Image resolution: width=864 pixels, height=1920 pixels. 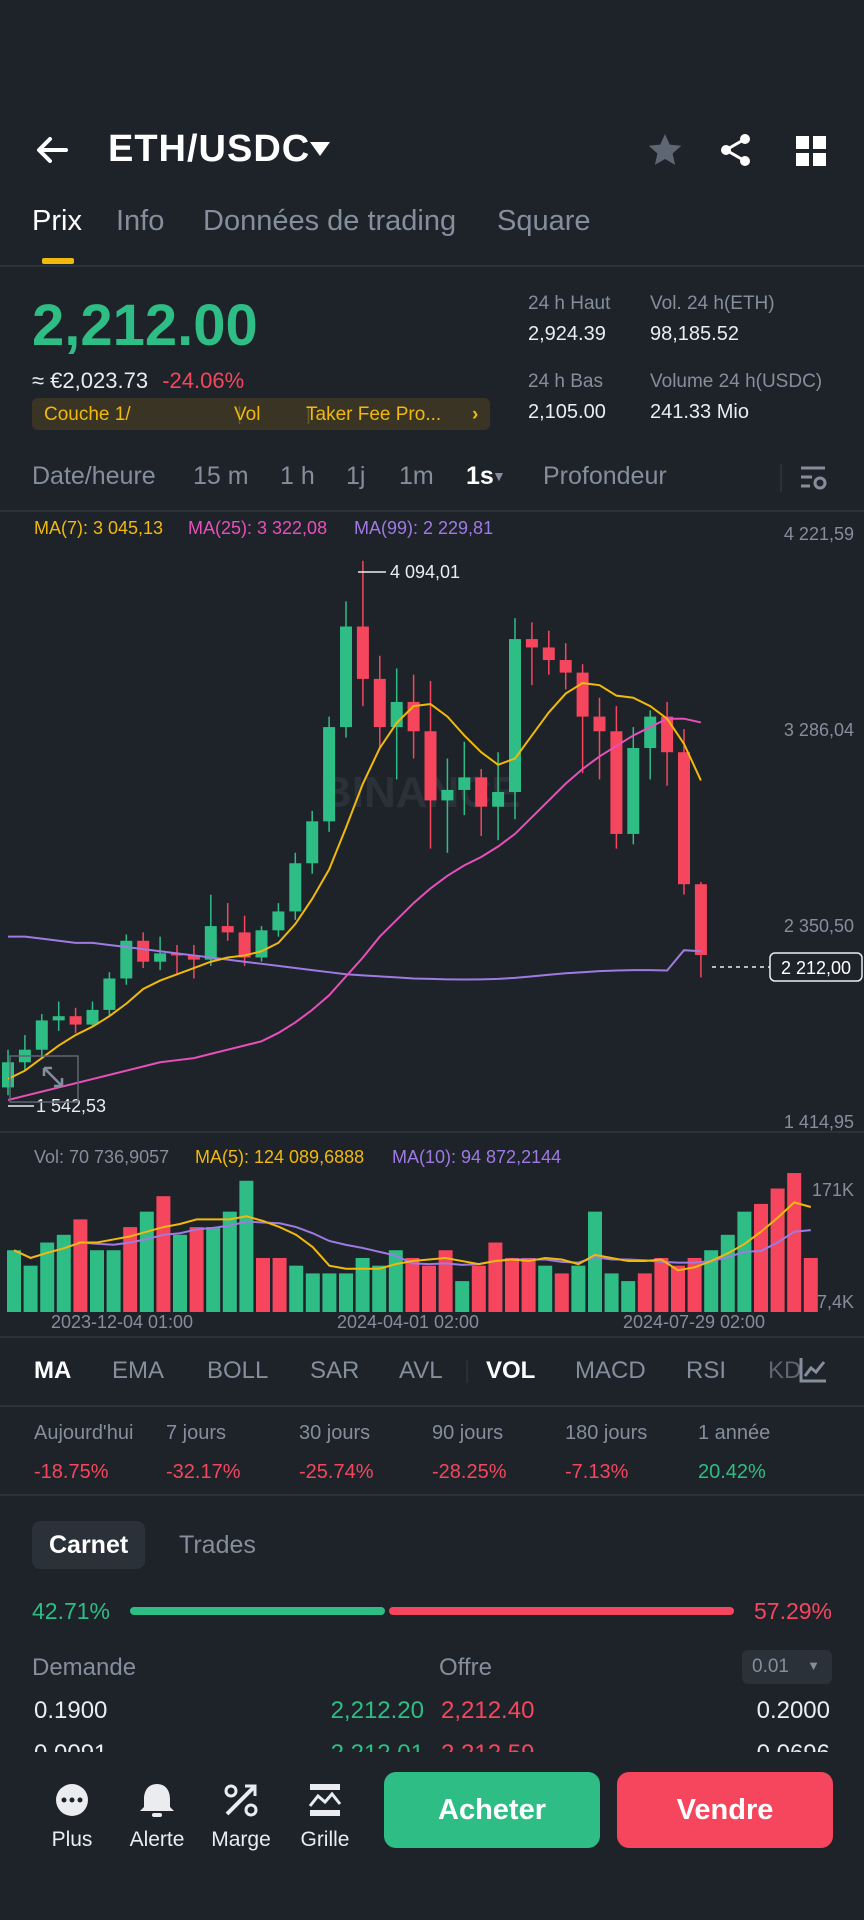 I want to click on indicator-macd: MACD, so click(x=610, y=1370).